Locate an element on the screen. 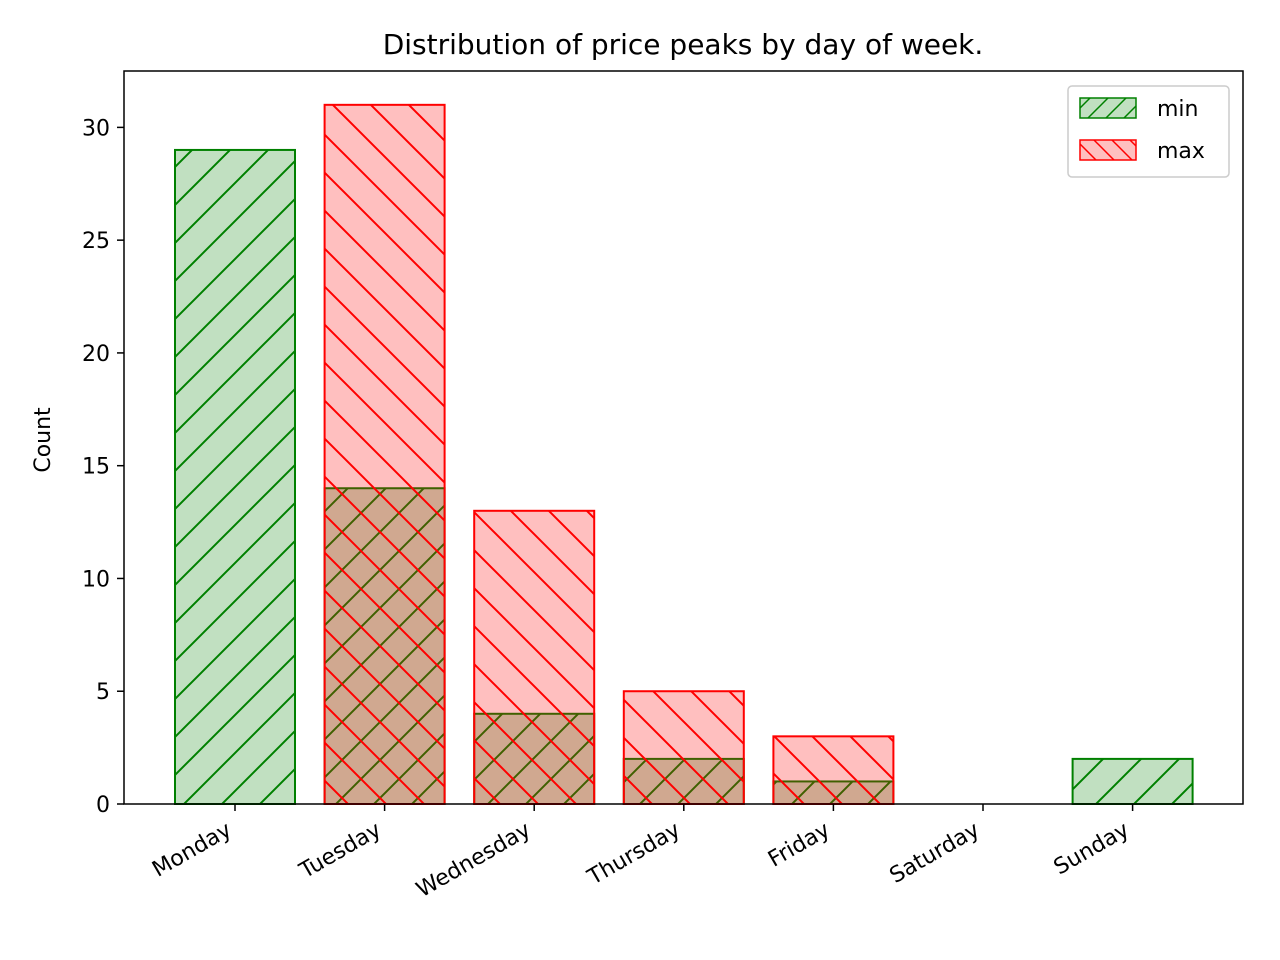  bar-min-monday-hatch is located at coordinates (235, 476).